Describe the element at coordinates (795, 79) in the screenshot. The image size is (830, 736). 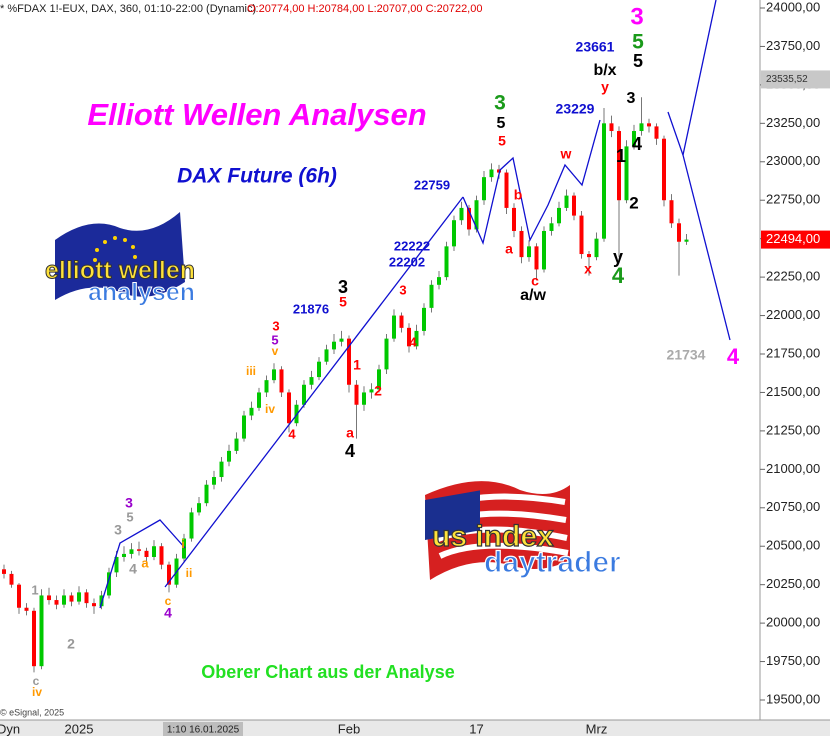
I see `price-marker-box` at that location.